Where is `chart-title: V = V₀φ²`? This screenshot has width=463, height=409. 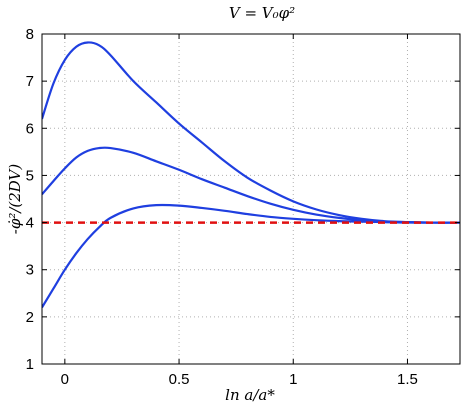 chart-title: V = V₀φ² is located at coordinates (262, 13).